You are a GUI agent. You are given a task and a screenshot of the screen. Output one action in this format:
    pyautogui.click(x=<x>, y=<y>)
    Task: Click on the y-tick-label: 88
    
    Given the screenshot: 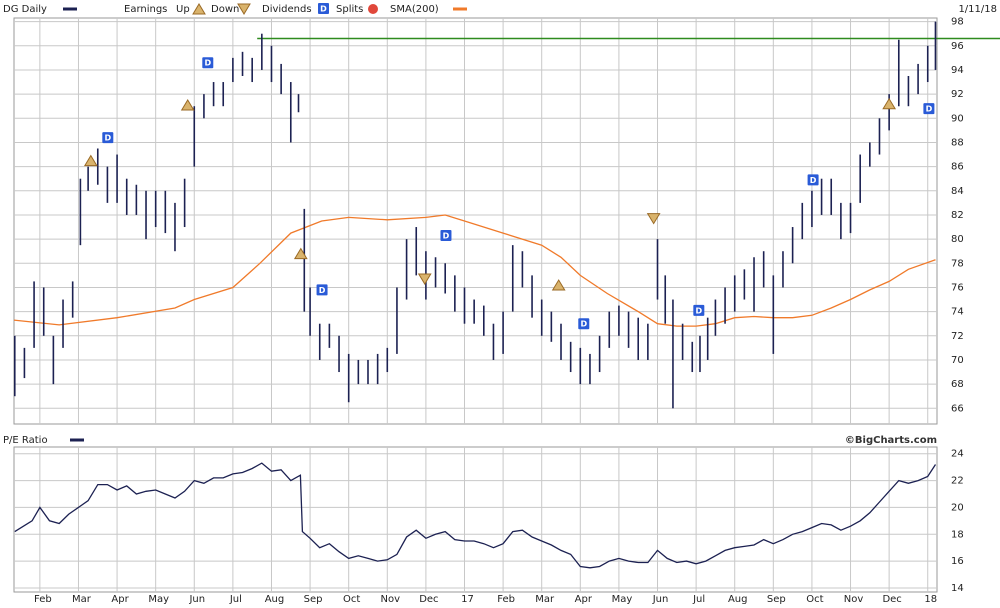 What is the action you would take?
    pyautogui.click(x=957, y=142)
    